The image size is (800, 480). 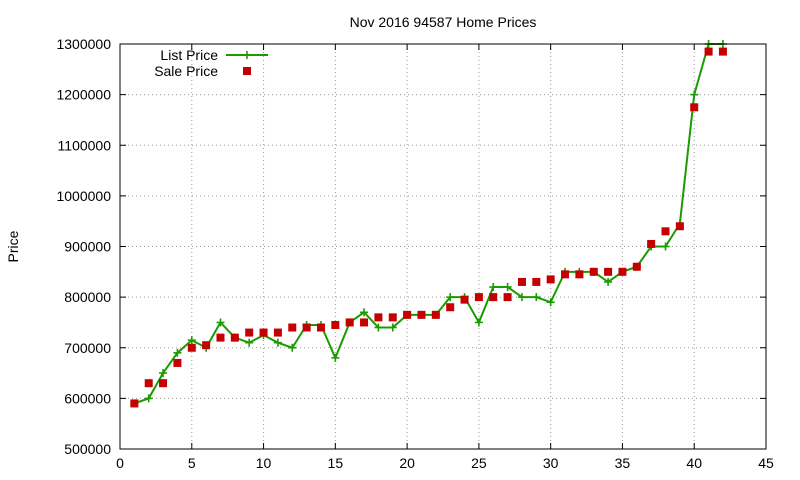 What do you see at coordinates (623, 463) in the screenshot?
I see `x-tick-label: 35` at bounding box center [623, 463].